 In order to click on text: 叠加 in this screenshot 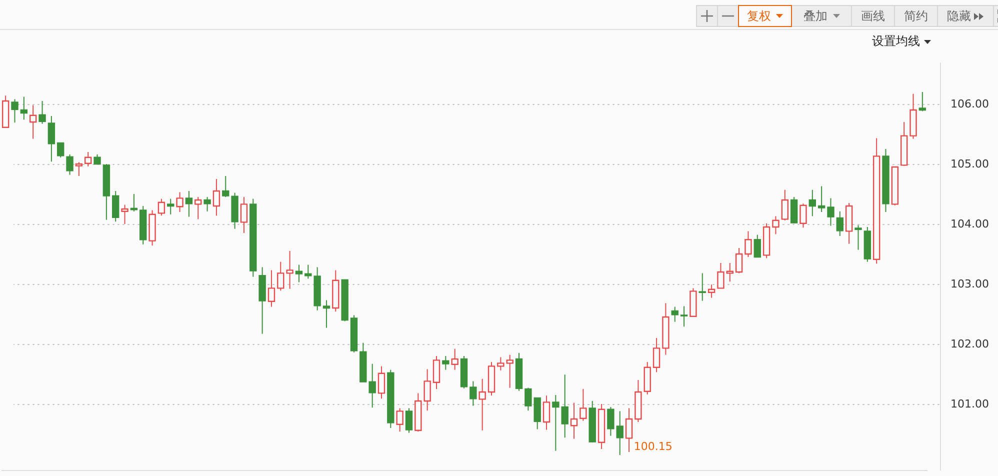, I will do `click(816, 16)`.